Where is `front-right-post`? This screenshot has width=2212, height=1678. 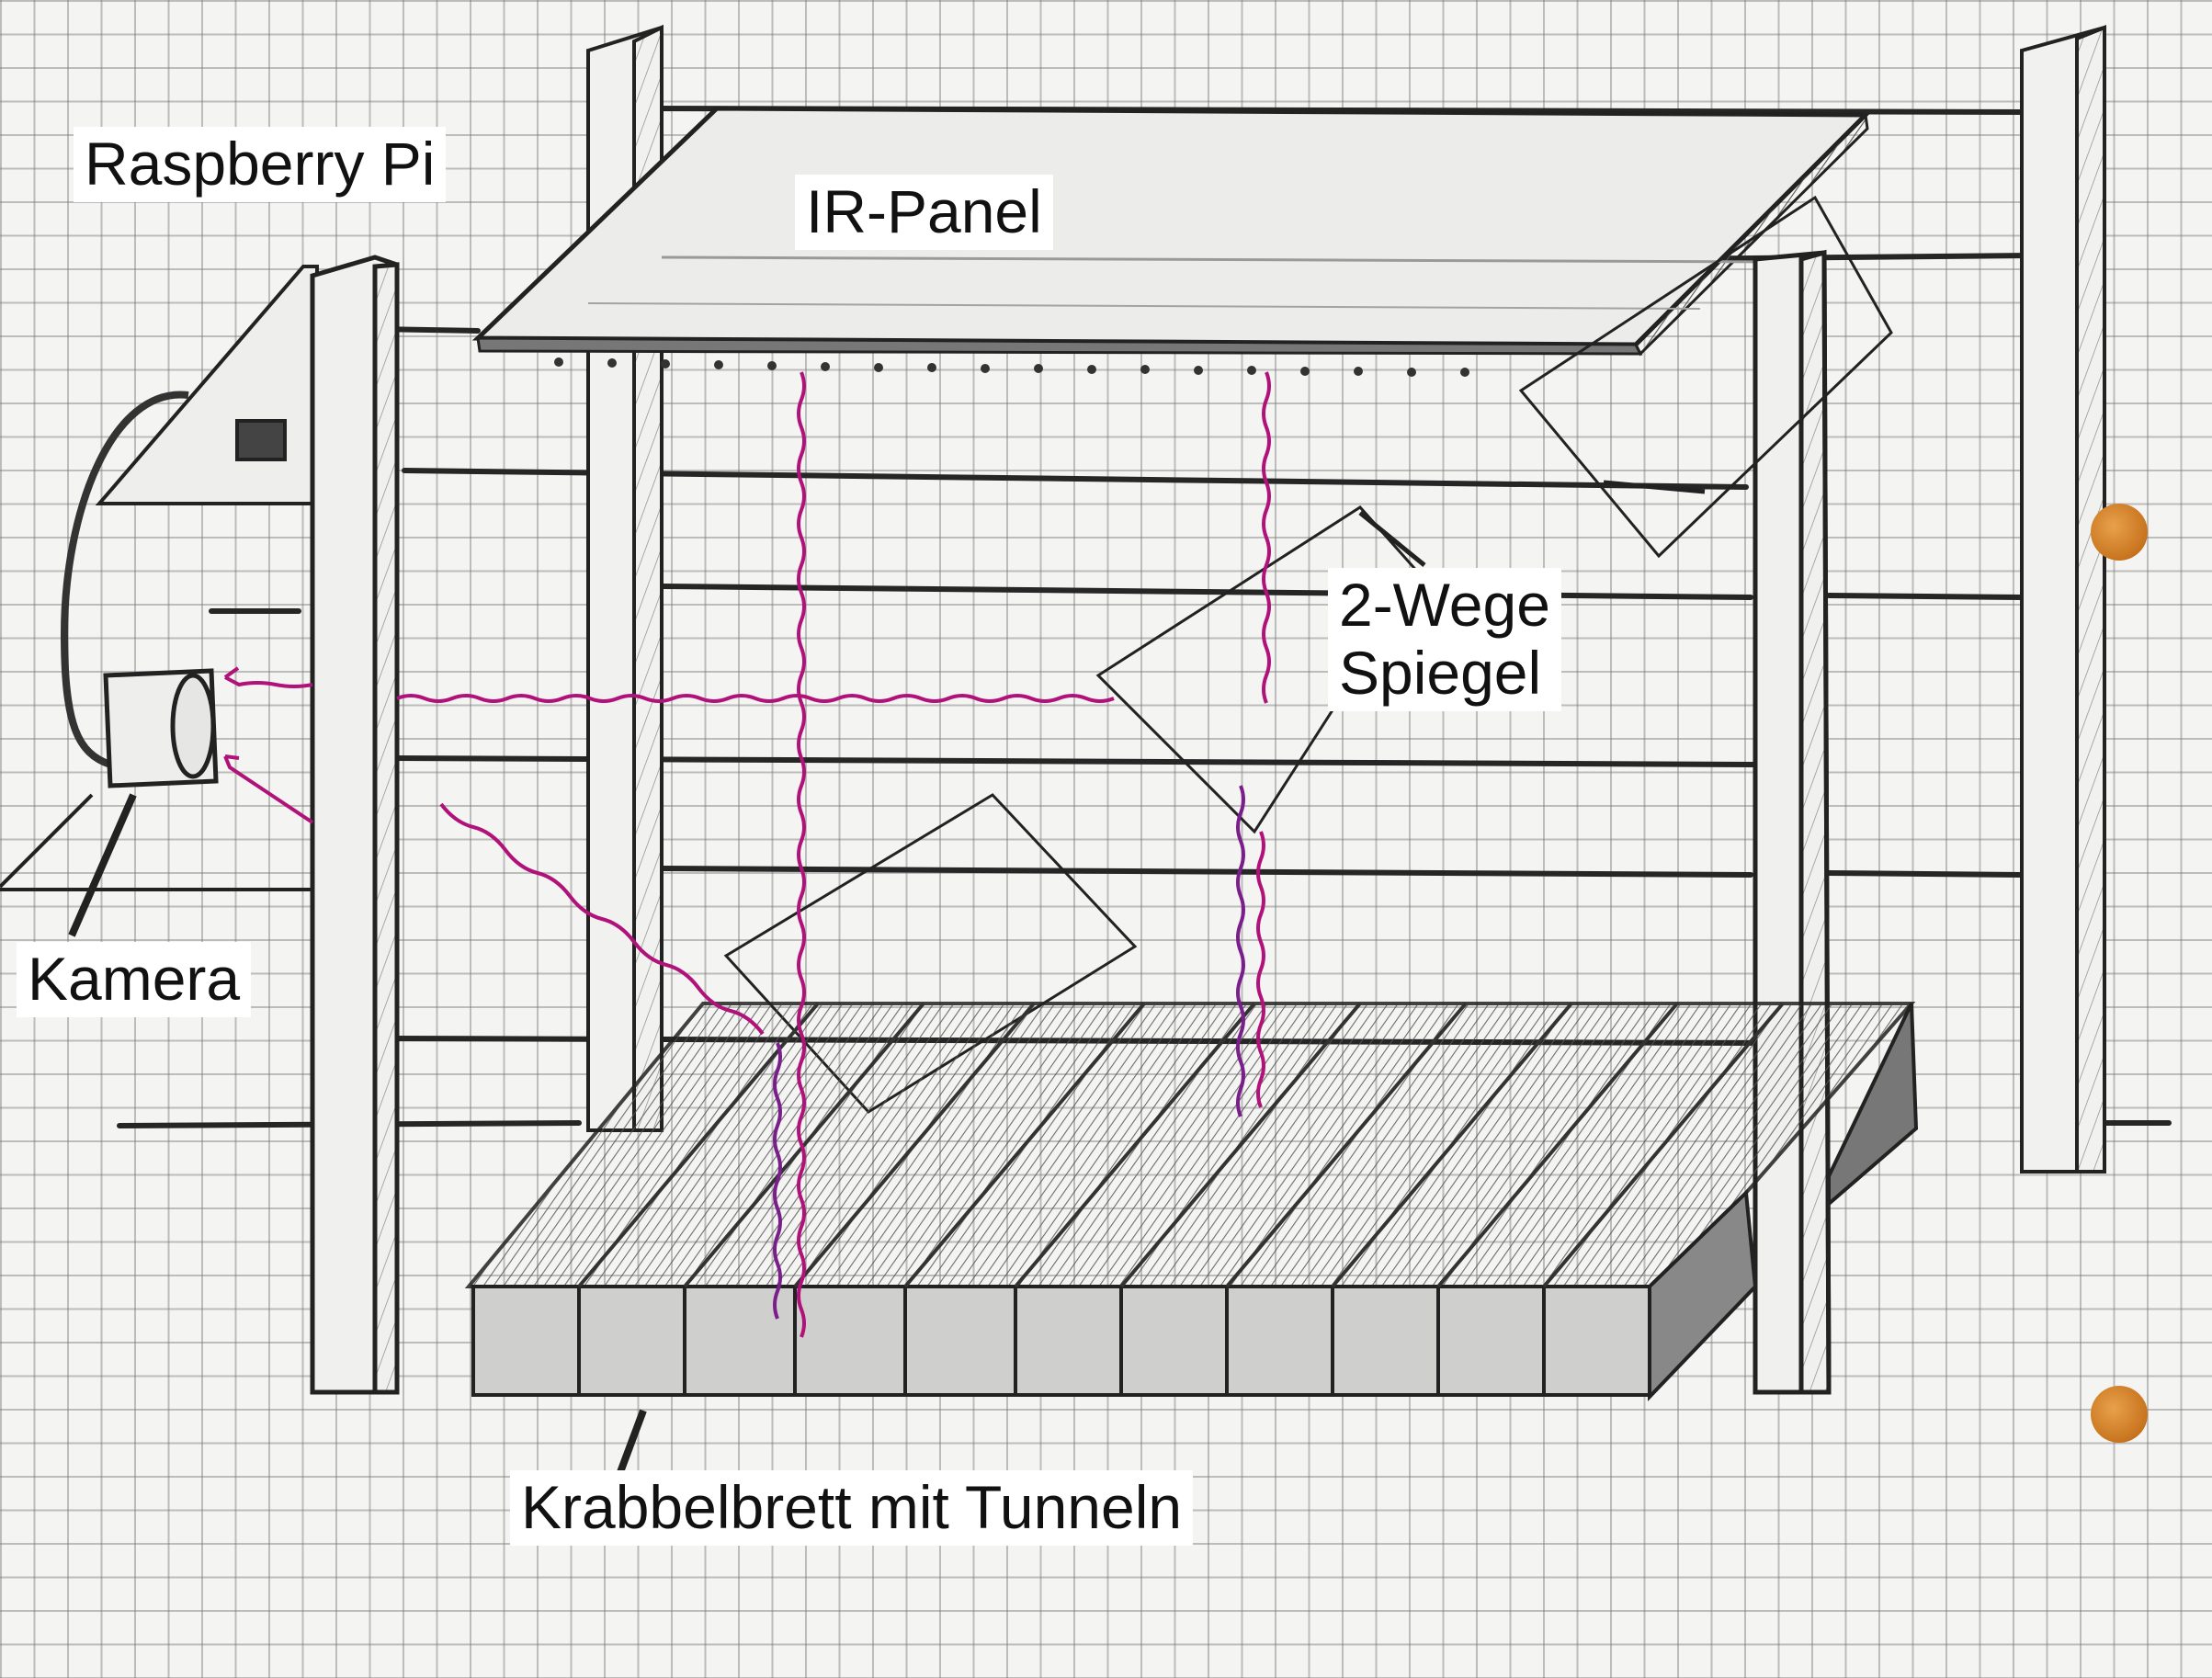 front-right-post is located at coordinates (1792, 822).